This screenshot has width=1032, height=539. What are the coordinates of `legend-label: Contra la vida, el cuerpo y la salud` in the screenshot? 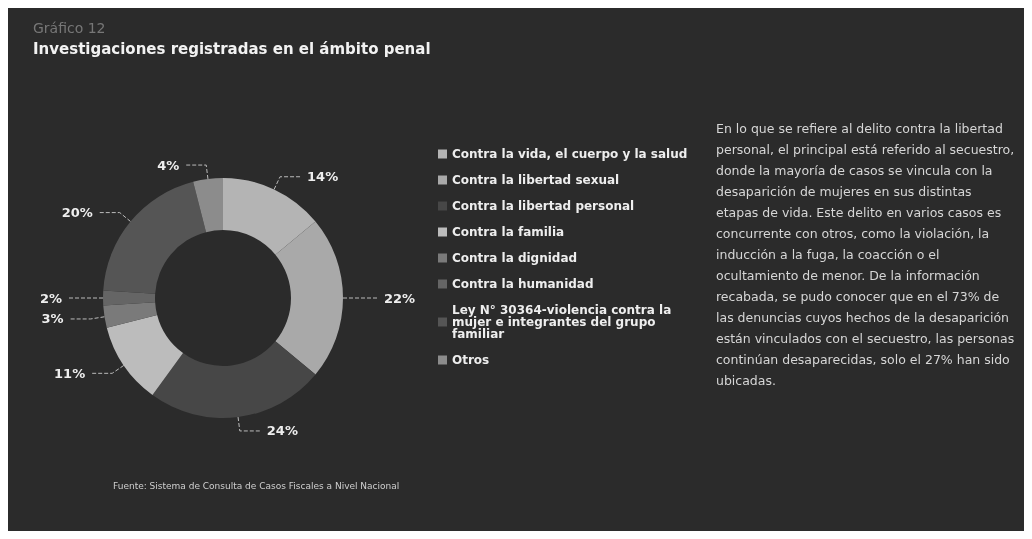 It's located at (570, 154).